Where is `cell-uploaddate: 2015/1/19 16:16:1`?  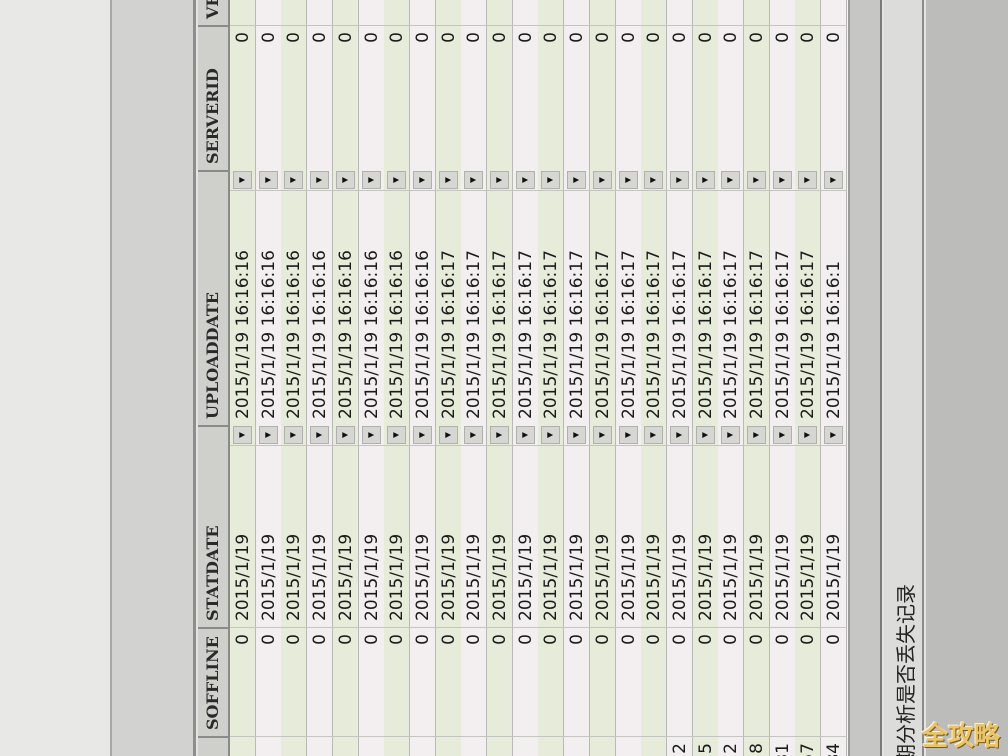 cell-uploaddate: 2015/1/19 16:16:1 is located at coordinates (834, 307).